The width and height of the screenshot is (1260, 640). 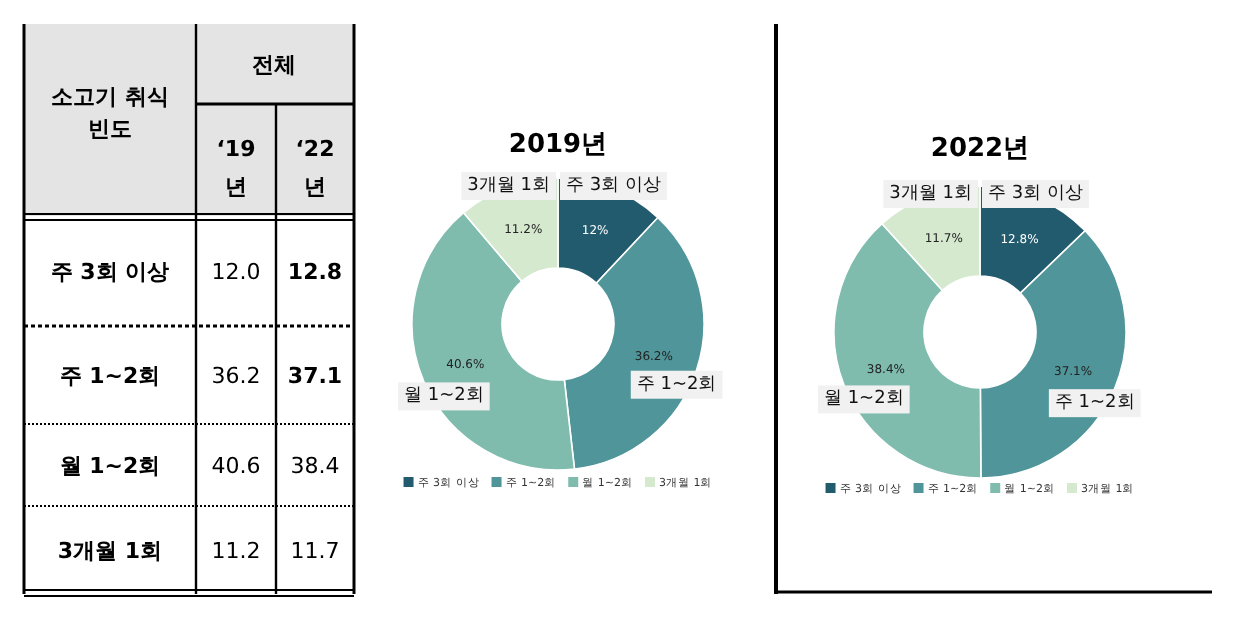 What do you see at coordinates (236, 272) in the screenshot?
I see `data-label: 12.0` at bounding box center [236, 272].